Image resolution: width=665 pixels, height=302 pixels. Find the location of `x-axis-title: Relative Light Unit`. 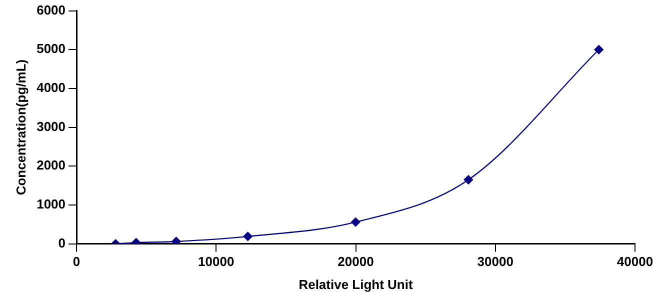

x-axis-title: Relative Light Unit is located at coordinates (356, 284).